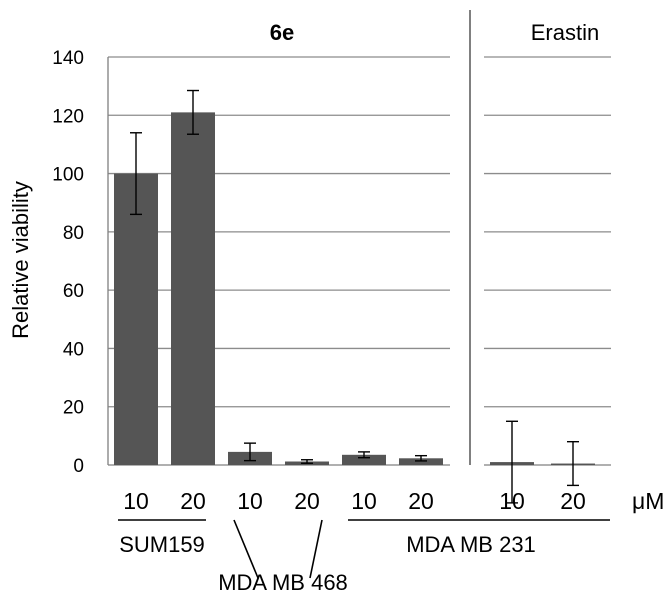  What do you see at coordinates (316, 549) in the screenshot?
I see `bracket-mda-mb-468-right` at bounding box center [316, 549].